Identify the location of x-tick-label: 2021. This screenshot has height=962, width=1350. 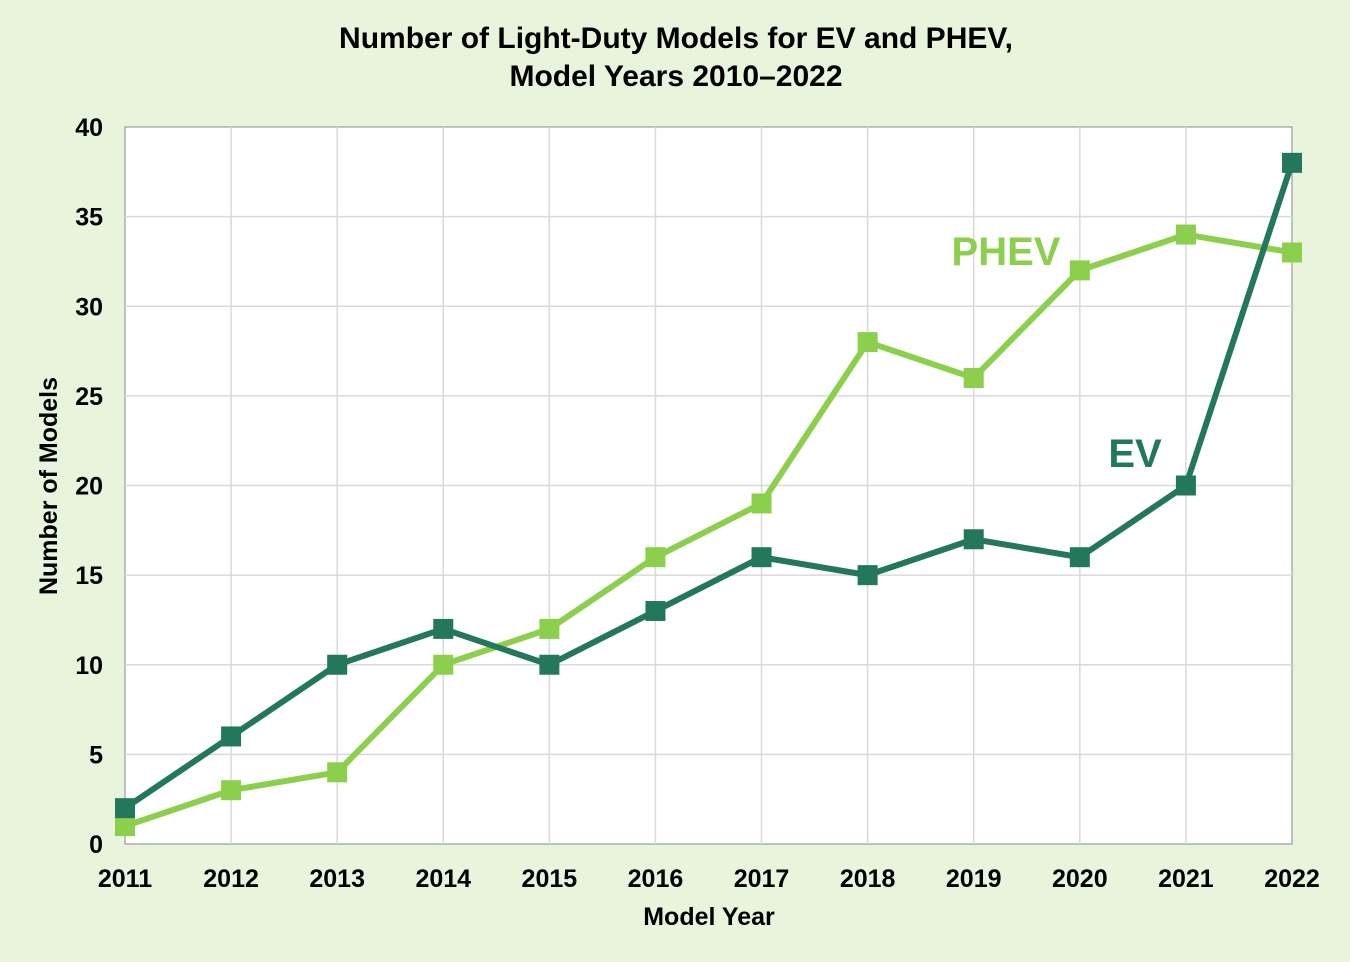
(1186, 879).